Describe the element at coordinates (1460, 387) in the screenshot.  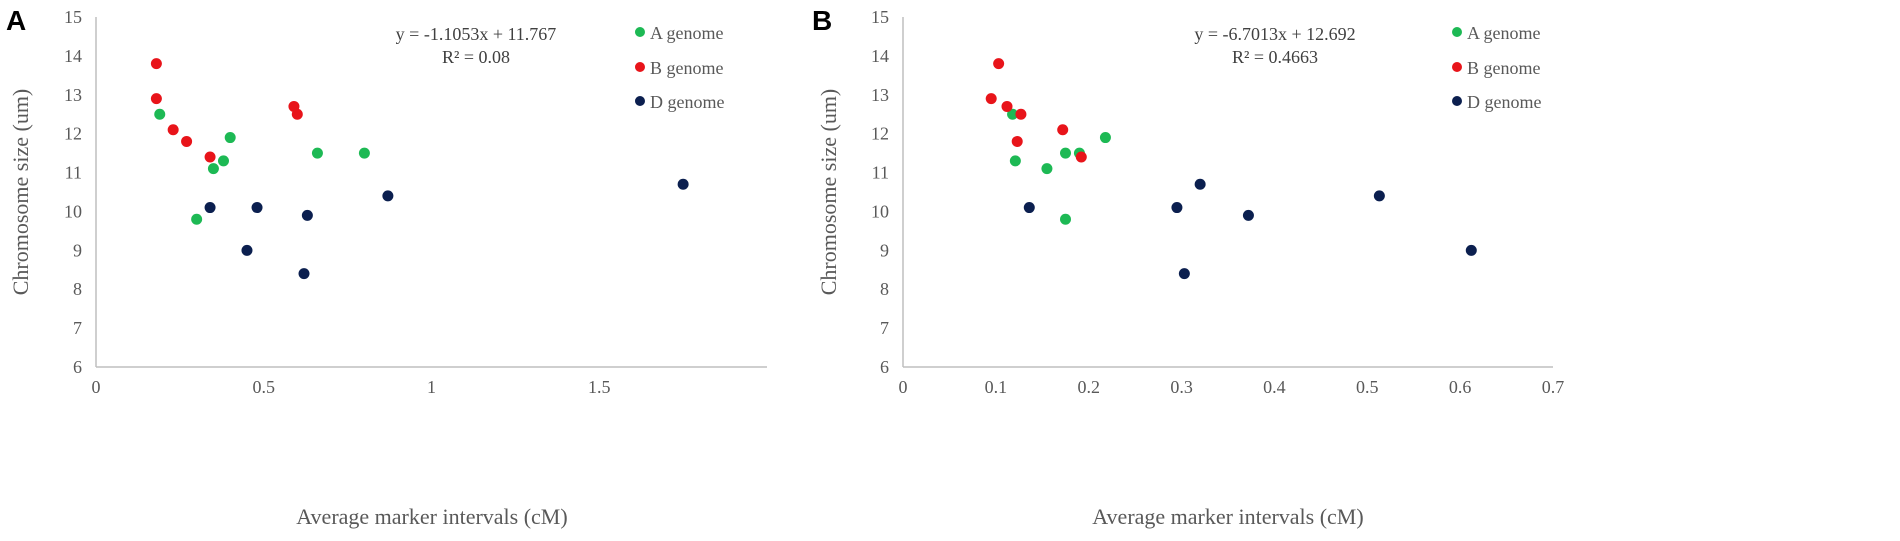
I see `panel-b-x-tick-label: 0.6` at that location.